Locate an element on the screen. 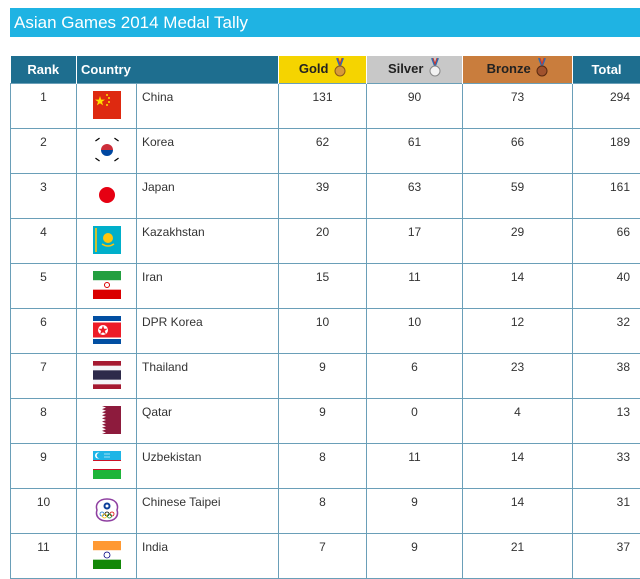 The image size is (640, 579). bronze-header-label: Bronze is located at coordinates (509, 68).